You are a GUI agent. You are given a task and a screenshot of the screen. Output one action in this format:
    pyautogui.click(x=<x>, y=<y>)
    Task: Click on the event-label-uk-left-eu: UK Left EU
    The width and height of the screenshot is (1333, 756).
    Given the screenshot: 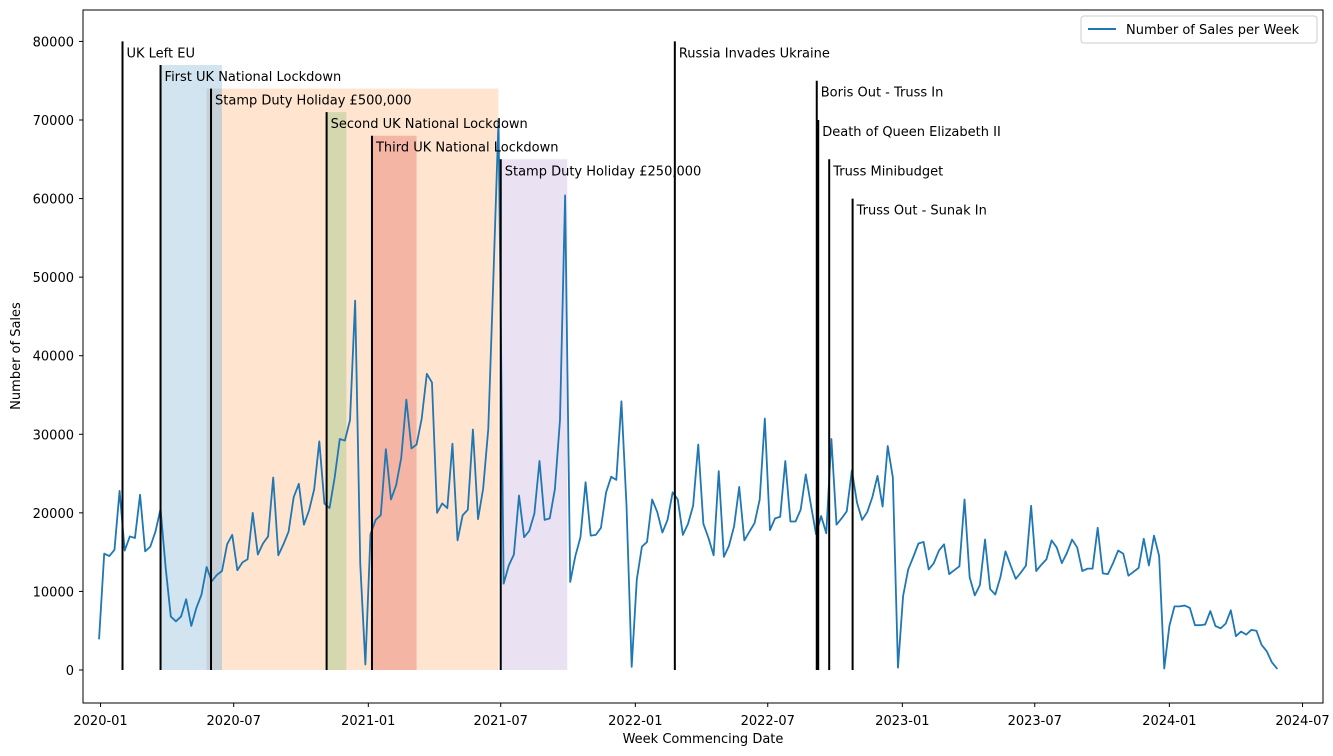 What is the action you would take?
    pyautogui.click(x=161, y=53)
    